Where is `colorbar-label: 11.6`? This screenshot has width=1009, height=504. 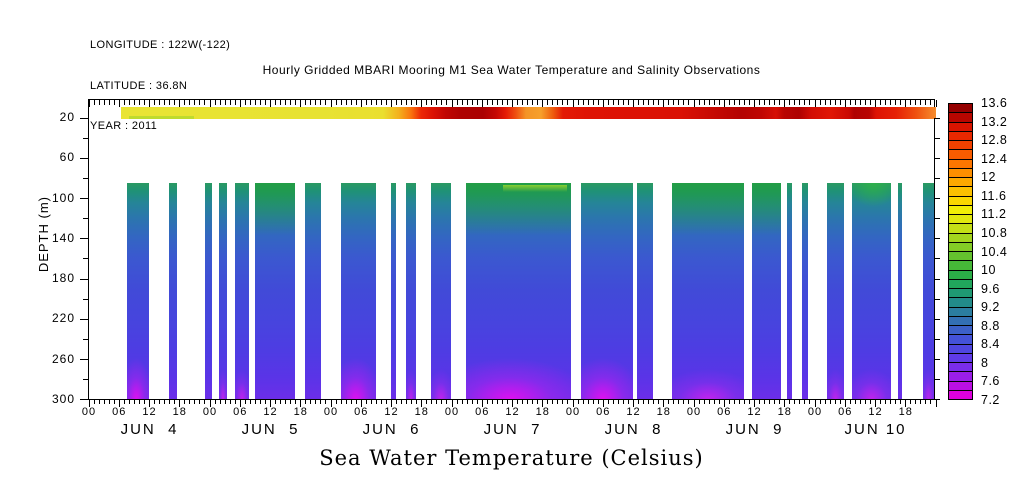
colorbar-label: 11.6 is located at coordinates (994, 195).